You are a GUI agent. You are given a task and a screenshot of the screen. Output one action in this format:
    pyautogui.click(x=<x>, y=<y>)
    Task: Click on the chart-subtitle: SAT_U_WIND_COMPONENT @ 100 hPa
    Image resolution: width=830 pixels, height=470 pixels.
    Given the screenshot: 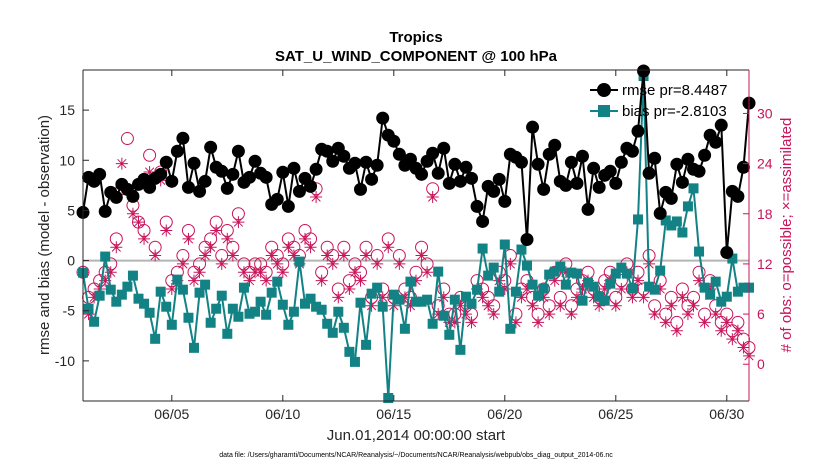 What is the action you would take?
    pyautogui.click(x=416, y=56)
    